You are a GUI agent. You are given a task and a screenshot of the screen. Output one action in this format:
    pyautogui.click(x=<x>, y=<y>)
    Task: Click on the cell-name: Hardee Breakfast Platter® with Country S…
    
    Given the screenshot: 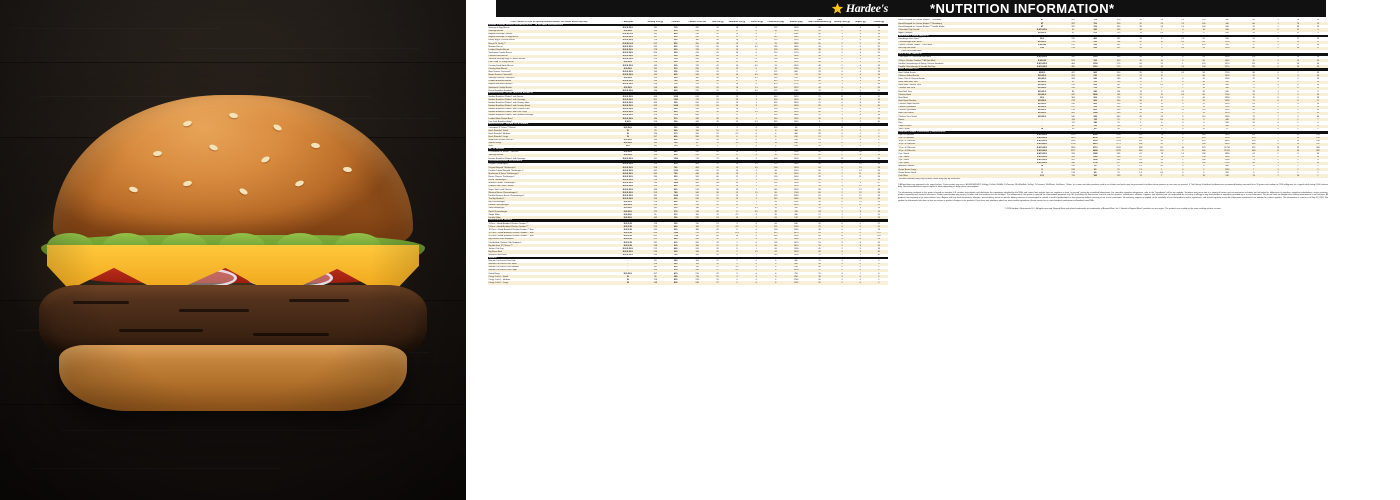 What is the action you would take?
    pyautogui.click(x=549, y=106)
    